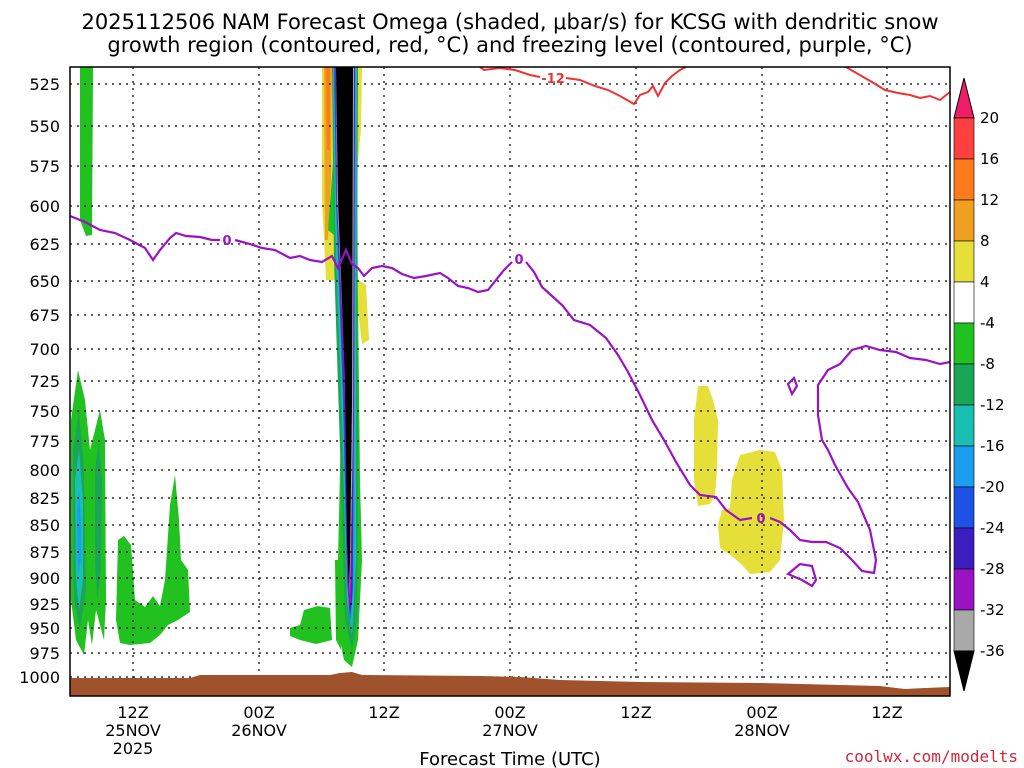 The height and width of the screenshot is (768, 1024). I want to click on omega-region-teal, so click(98, 520).